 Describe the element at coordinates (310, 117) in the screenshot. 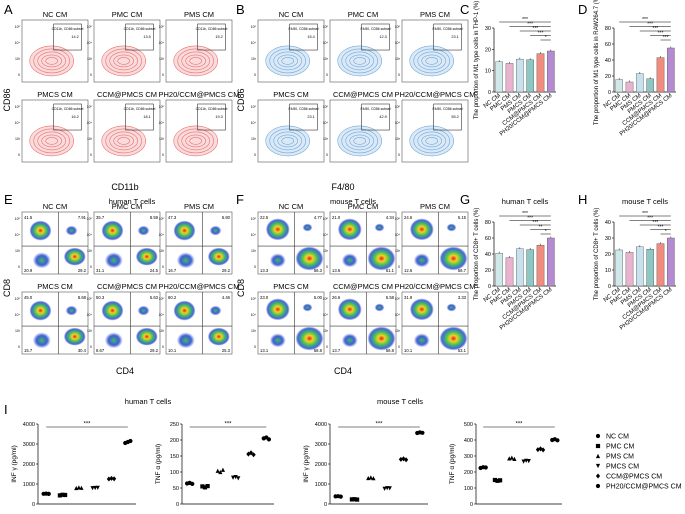

I see `panel-b-gate-value: 23.1` at that location.